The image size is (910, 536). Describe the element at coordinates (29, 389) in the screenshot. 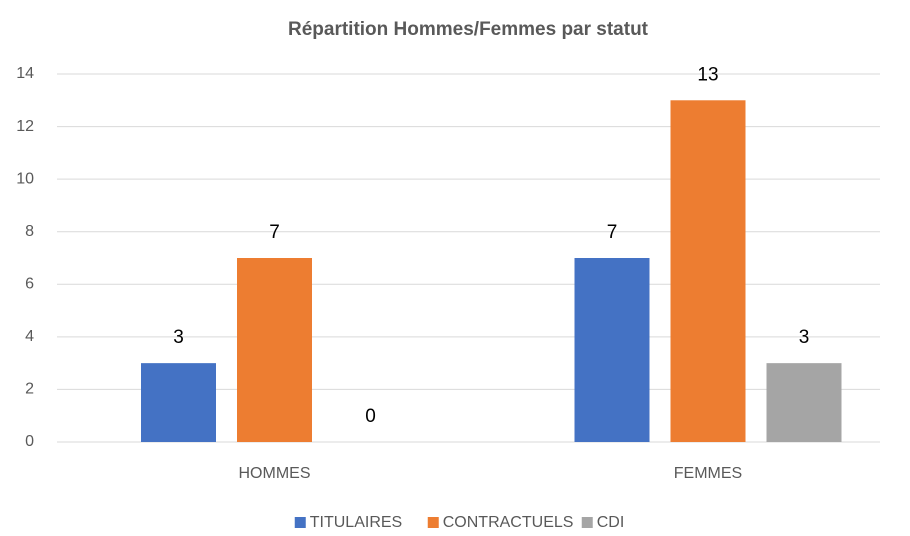

I see `y-tick-label: 2` at that location.